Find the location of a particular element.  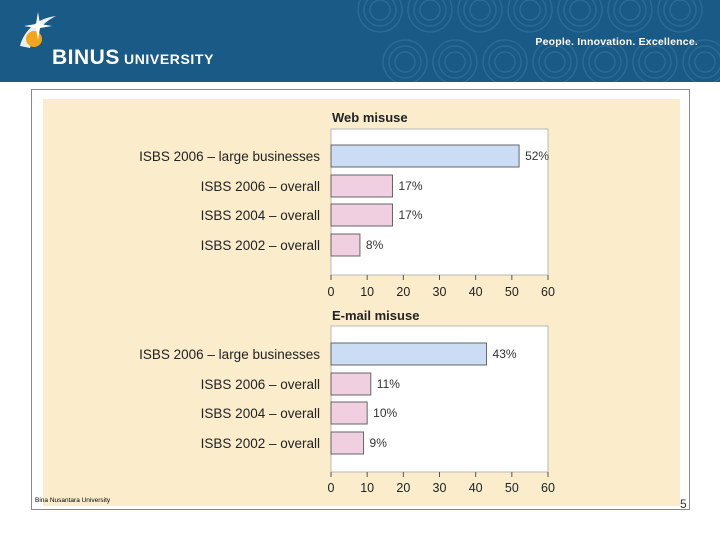

value-label: 11% is located at coordinates (388, 384).